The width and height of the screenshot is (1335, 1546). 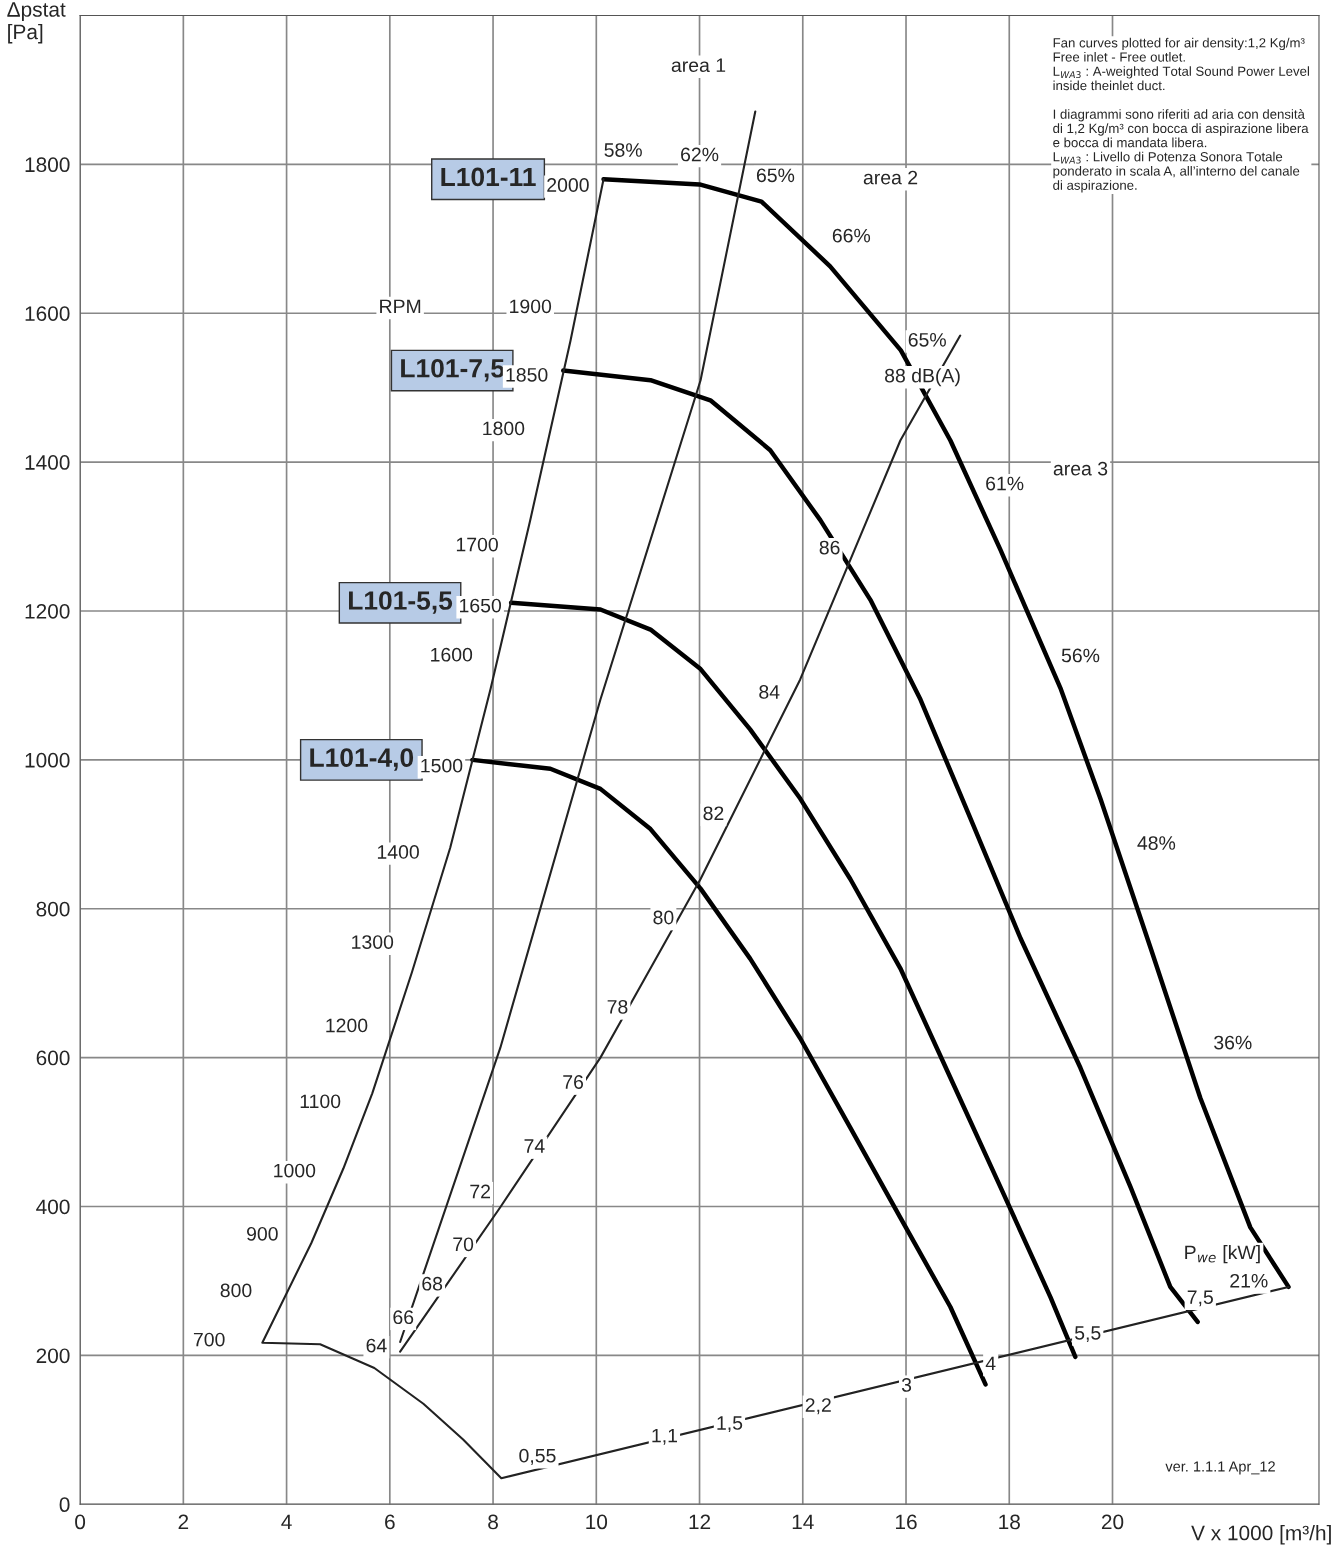 What do you see at coordinates (36, 23) in the screenshot?
I see `y-axis-title: Δpstat [Pa]` at bounding box center [36, 23].